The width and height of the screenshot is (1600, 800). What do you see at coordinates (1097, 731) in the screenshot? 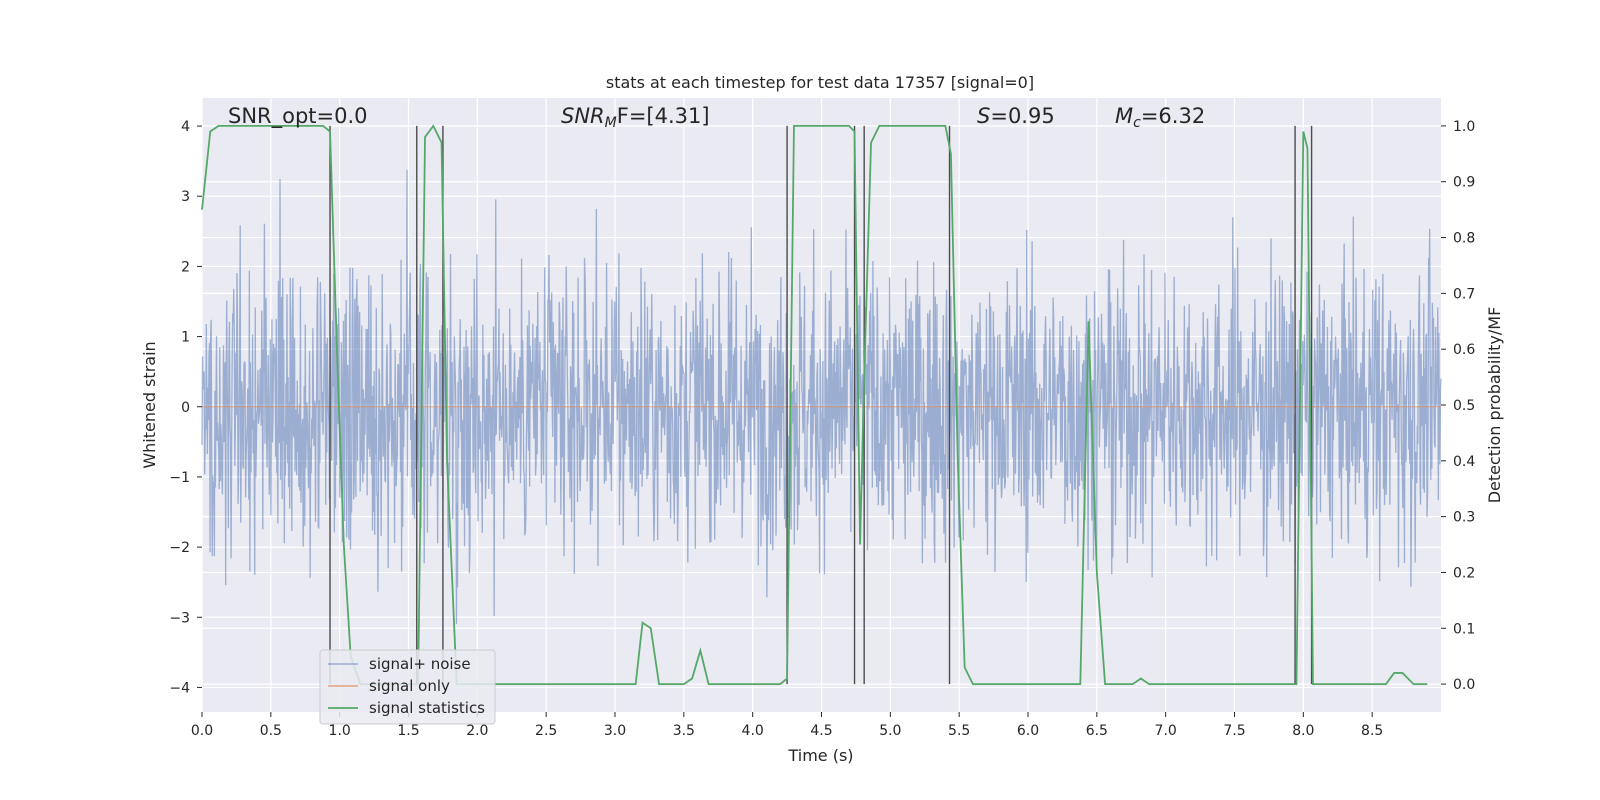
I see `x-tick-label-13: 6.5` at bounding box center [1097, 731].